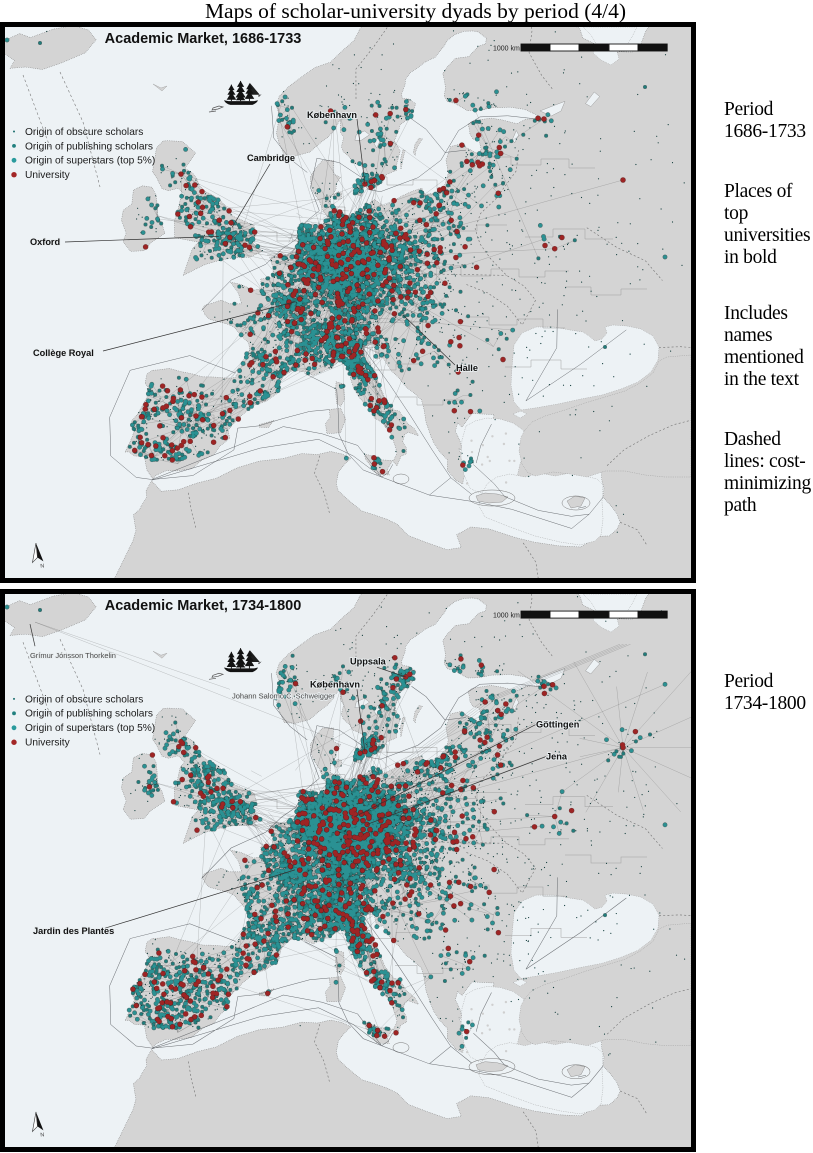 This screenshot has width=813, height=1153. Describe the element at coordinates (63, 353) in the screenshot. I see `svg-text: Collège Royal` at that location.